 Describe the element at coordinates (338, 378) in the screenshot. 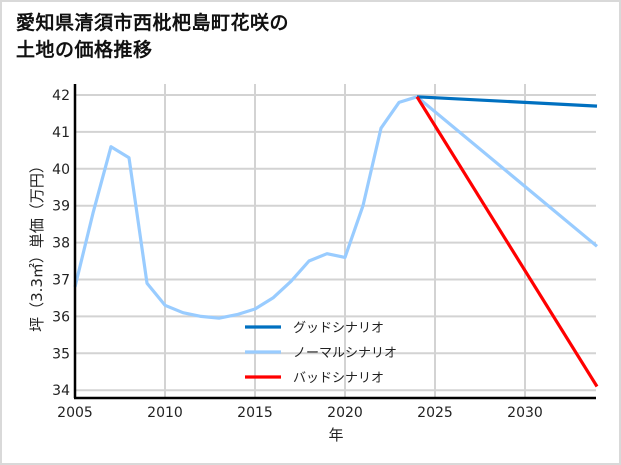

I see `legend-label: バッドシナリオ` at that location.